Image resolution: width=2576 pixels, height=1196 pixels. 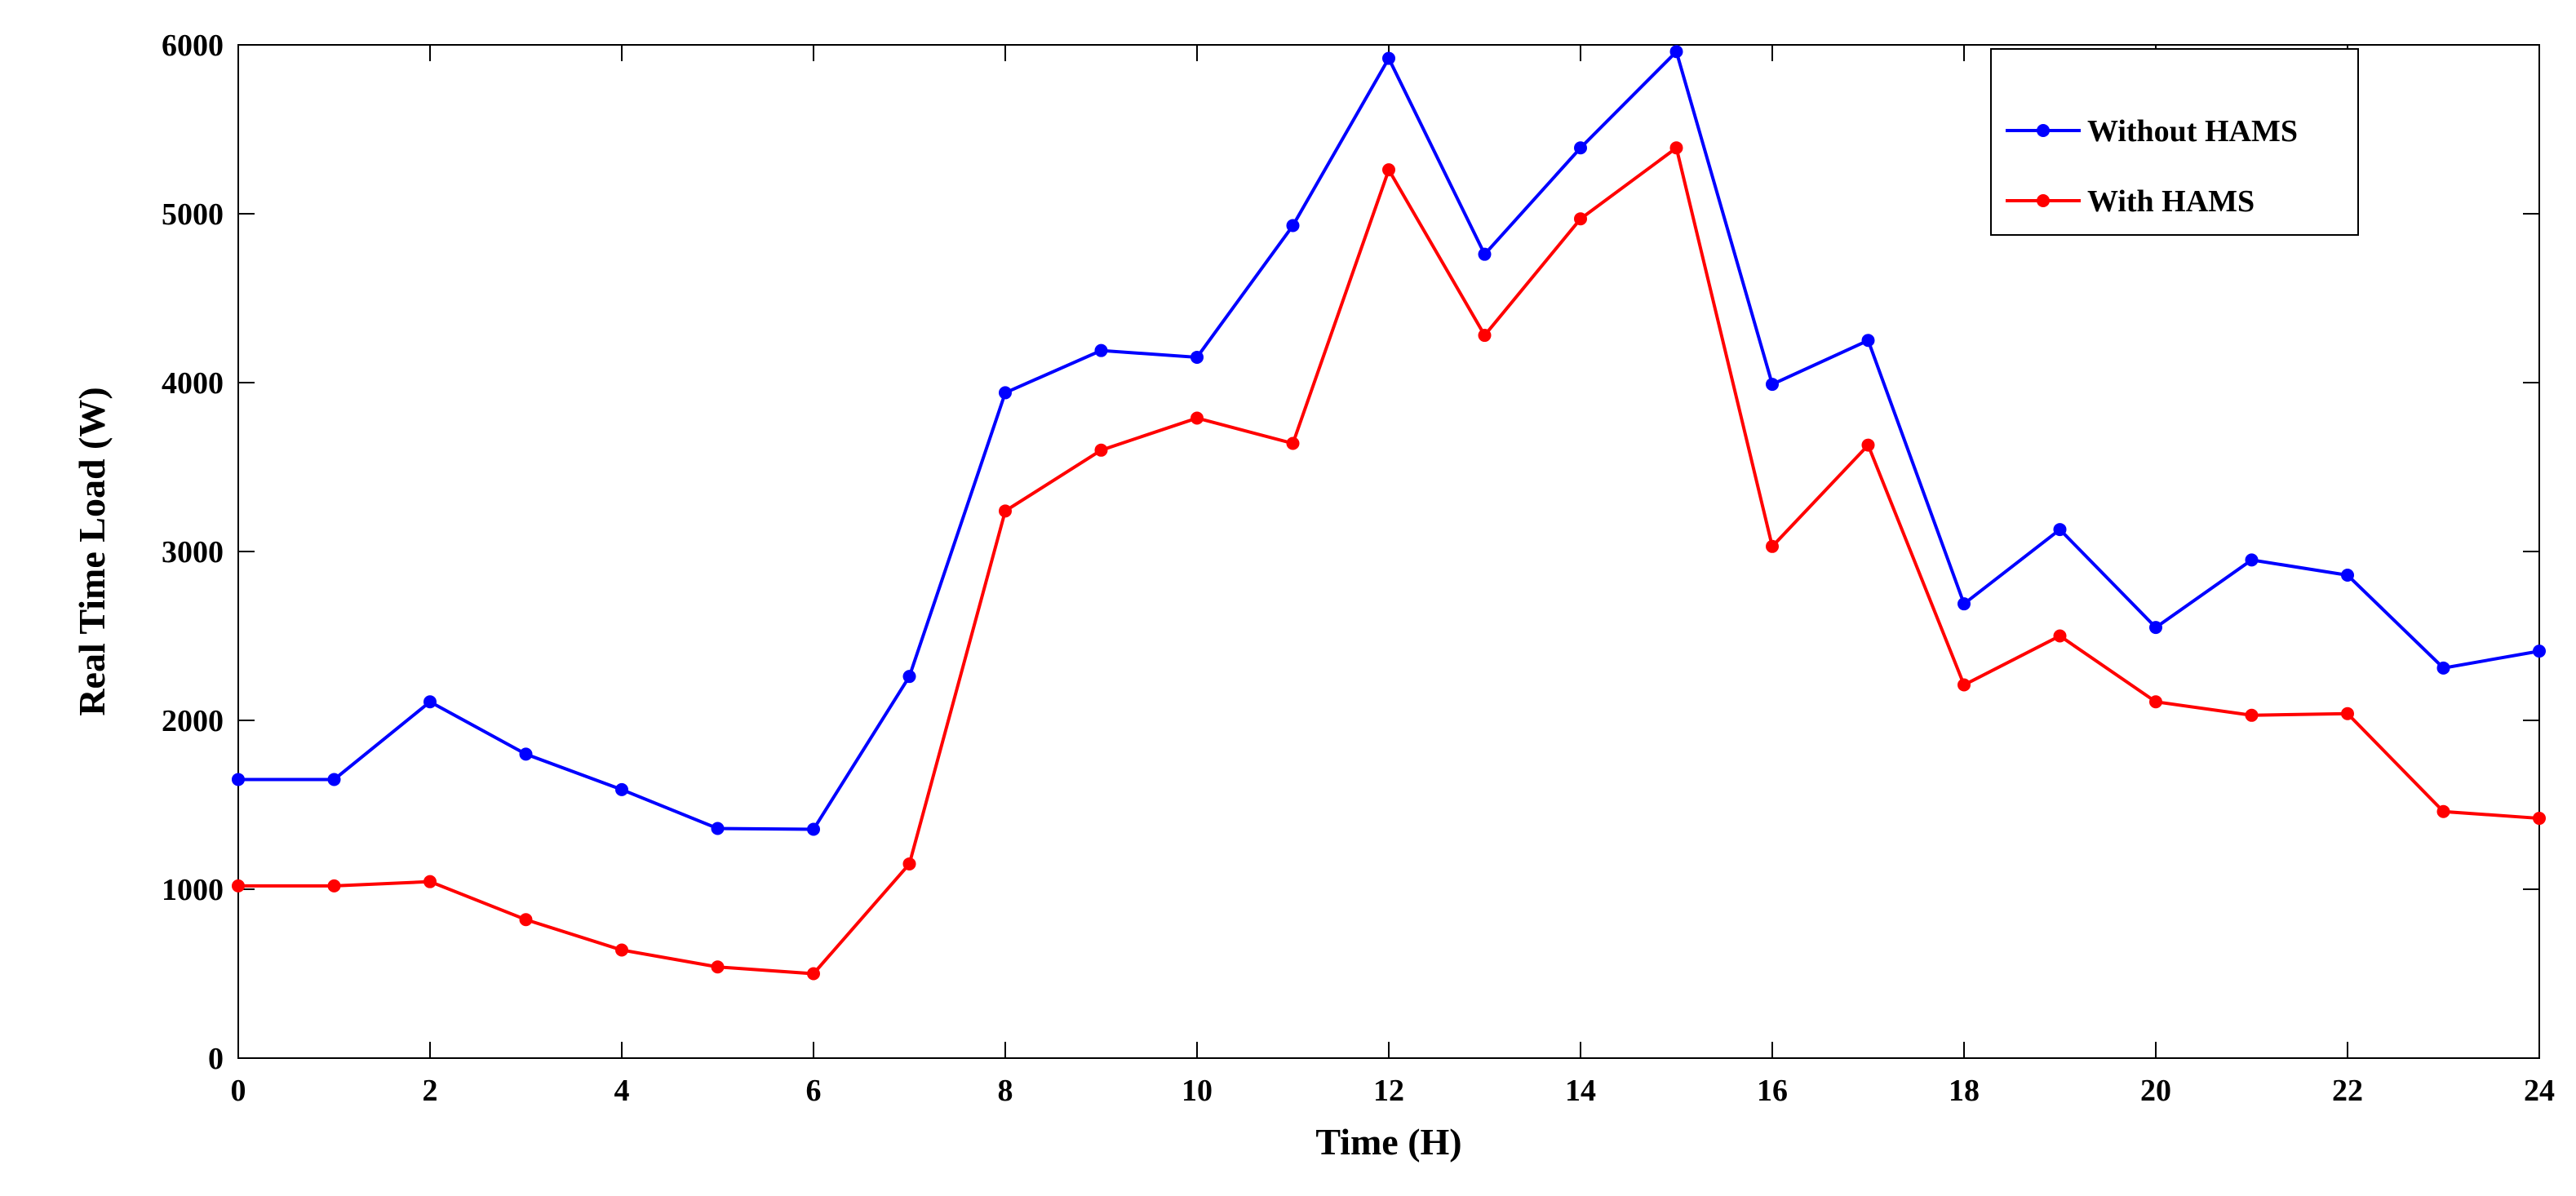 I want to click on x-tick-label: 0, so click(x=239, y=1091).